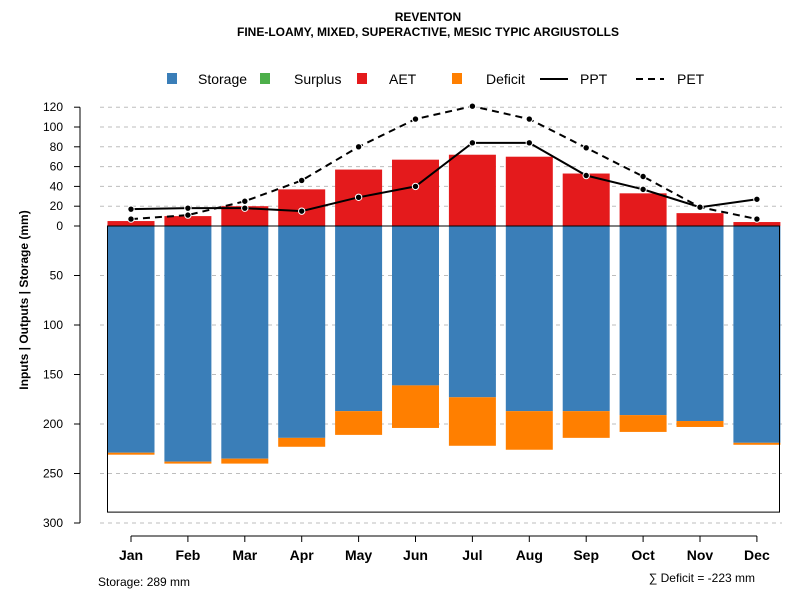 This screenshot has width=800, height=600. What do you see at coordinates (59, 226) in the screenshot?
I see `y-tick-label: 0` at bounding box center [59, 226].